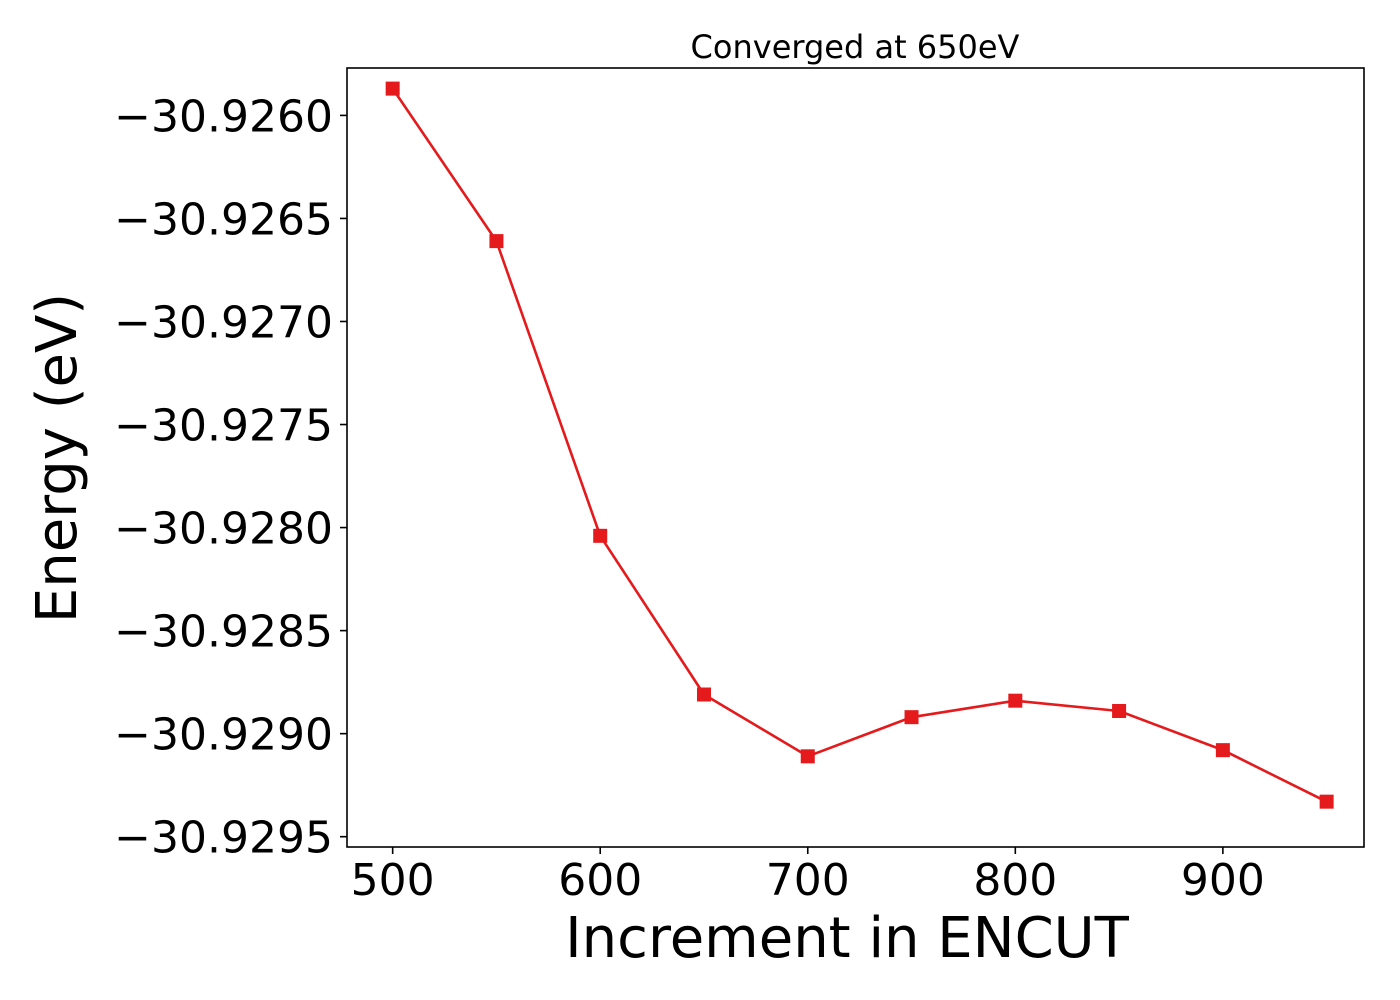 The image size is (1400, 1000). I want to click on x-tick-label: 600, so click(600, 880).